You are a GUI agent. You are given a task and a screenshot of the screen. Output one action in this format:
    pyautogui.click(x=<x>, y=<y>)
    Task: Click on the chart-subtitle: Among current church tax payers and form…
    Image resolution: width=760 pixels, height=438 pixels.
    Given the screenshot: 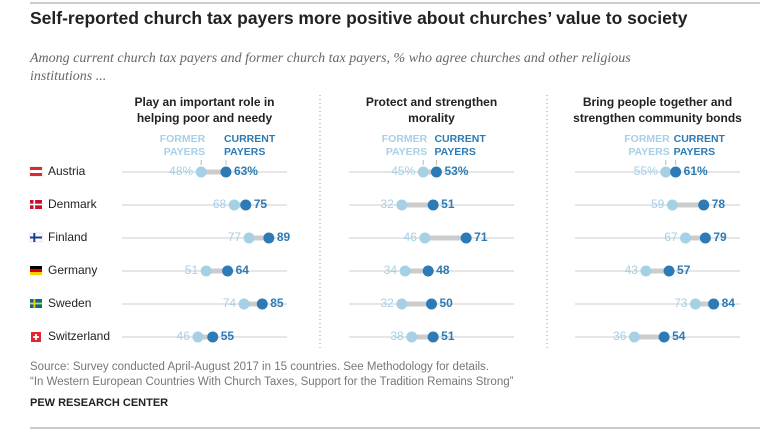 What is the action you would take?
    pyautogui.click(x=330, y=67)
    